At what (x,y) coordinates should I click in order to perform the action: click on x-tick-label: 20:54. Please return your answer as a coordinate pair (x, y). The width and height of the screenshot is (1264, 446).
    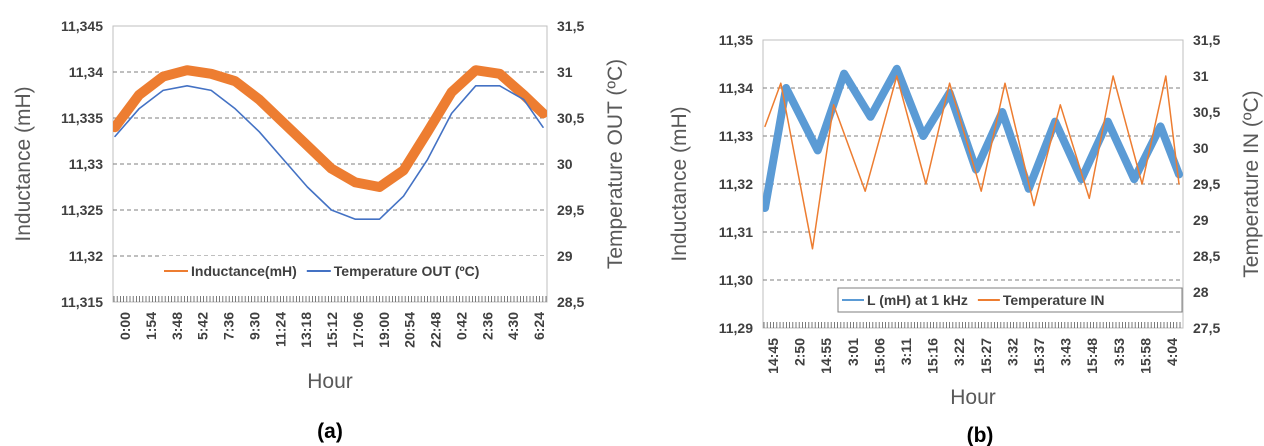
    Looking at the image, I should click on (410, 330).